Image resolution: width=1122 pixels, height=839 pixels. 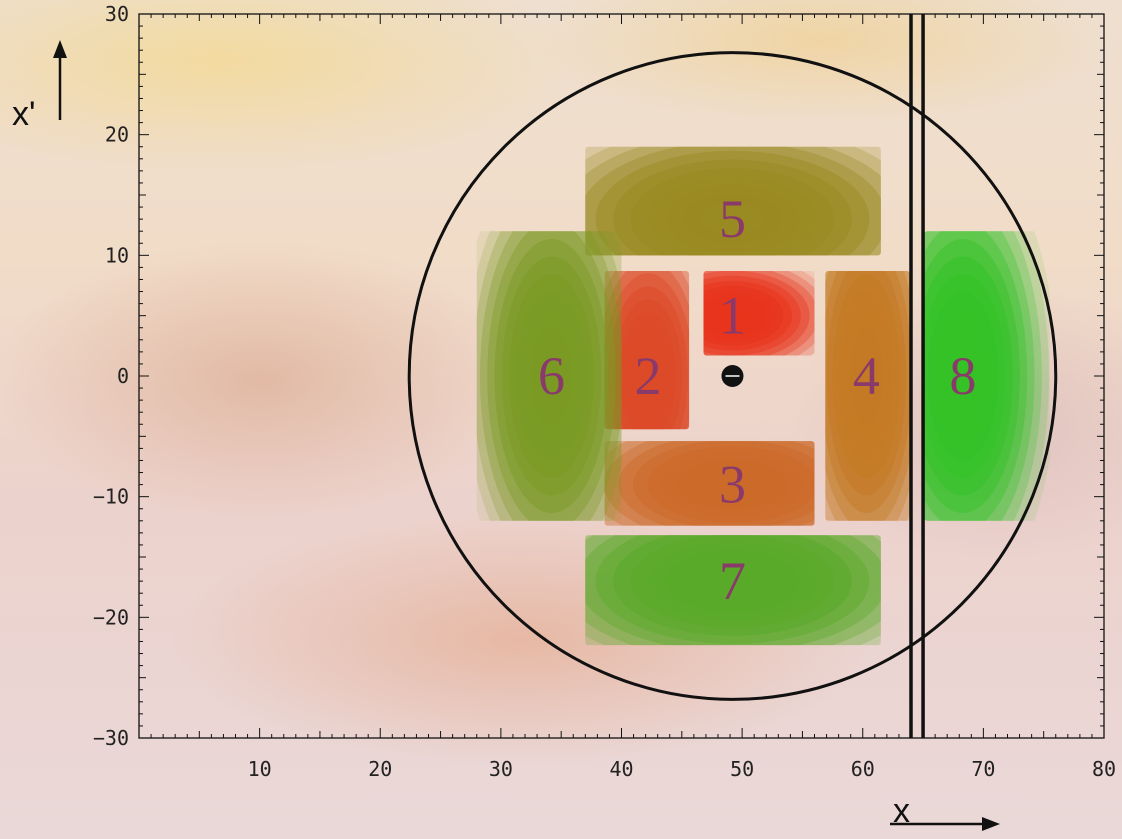 What do you see at coordinates (901, 811) in the screenshot?
I see `x-axis-title: x` at bounding box center [901, 811].